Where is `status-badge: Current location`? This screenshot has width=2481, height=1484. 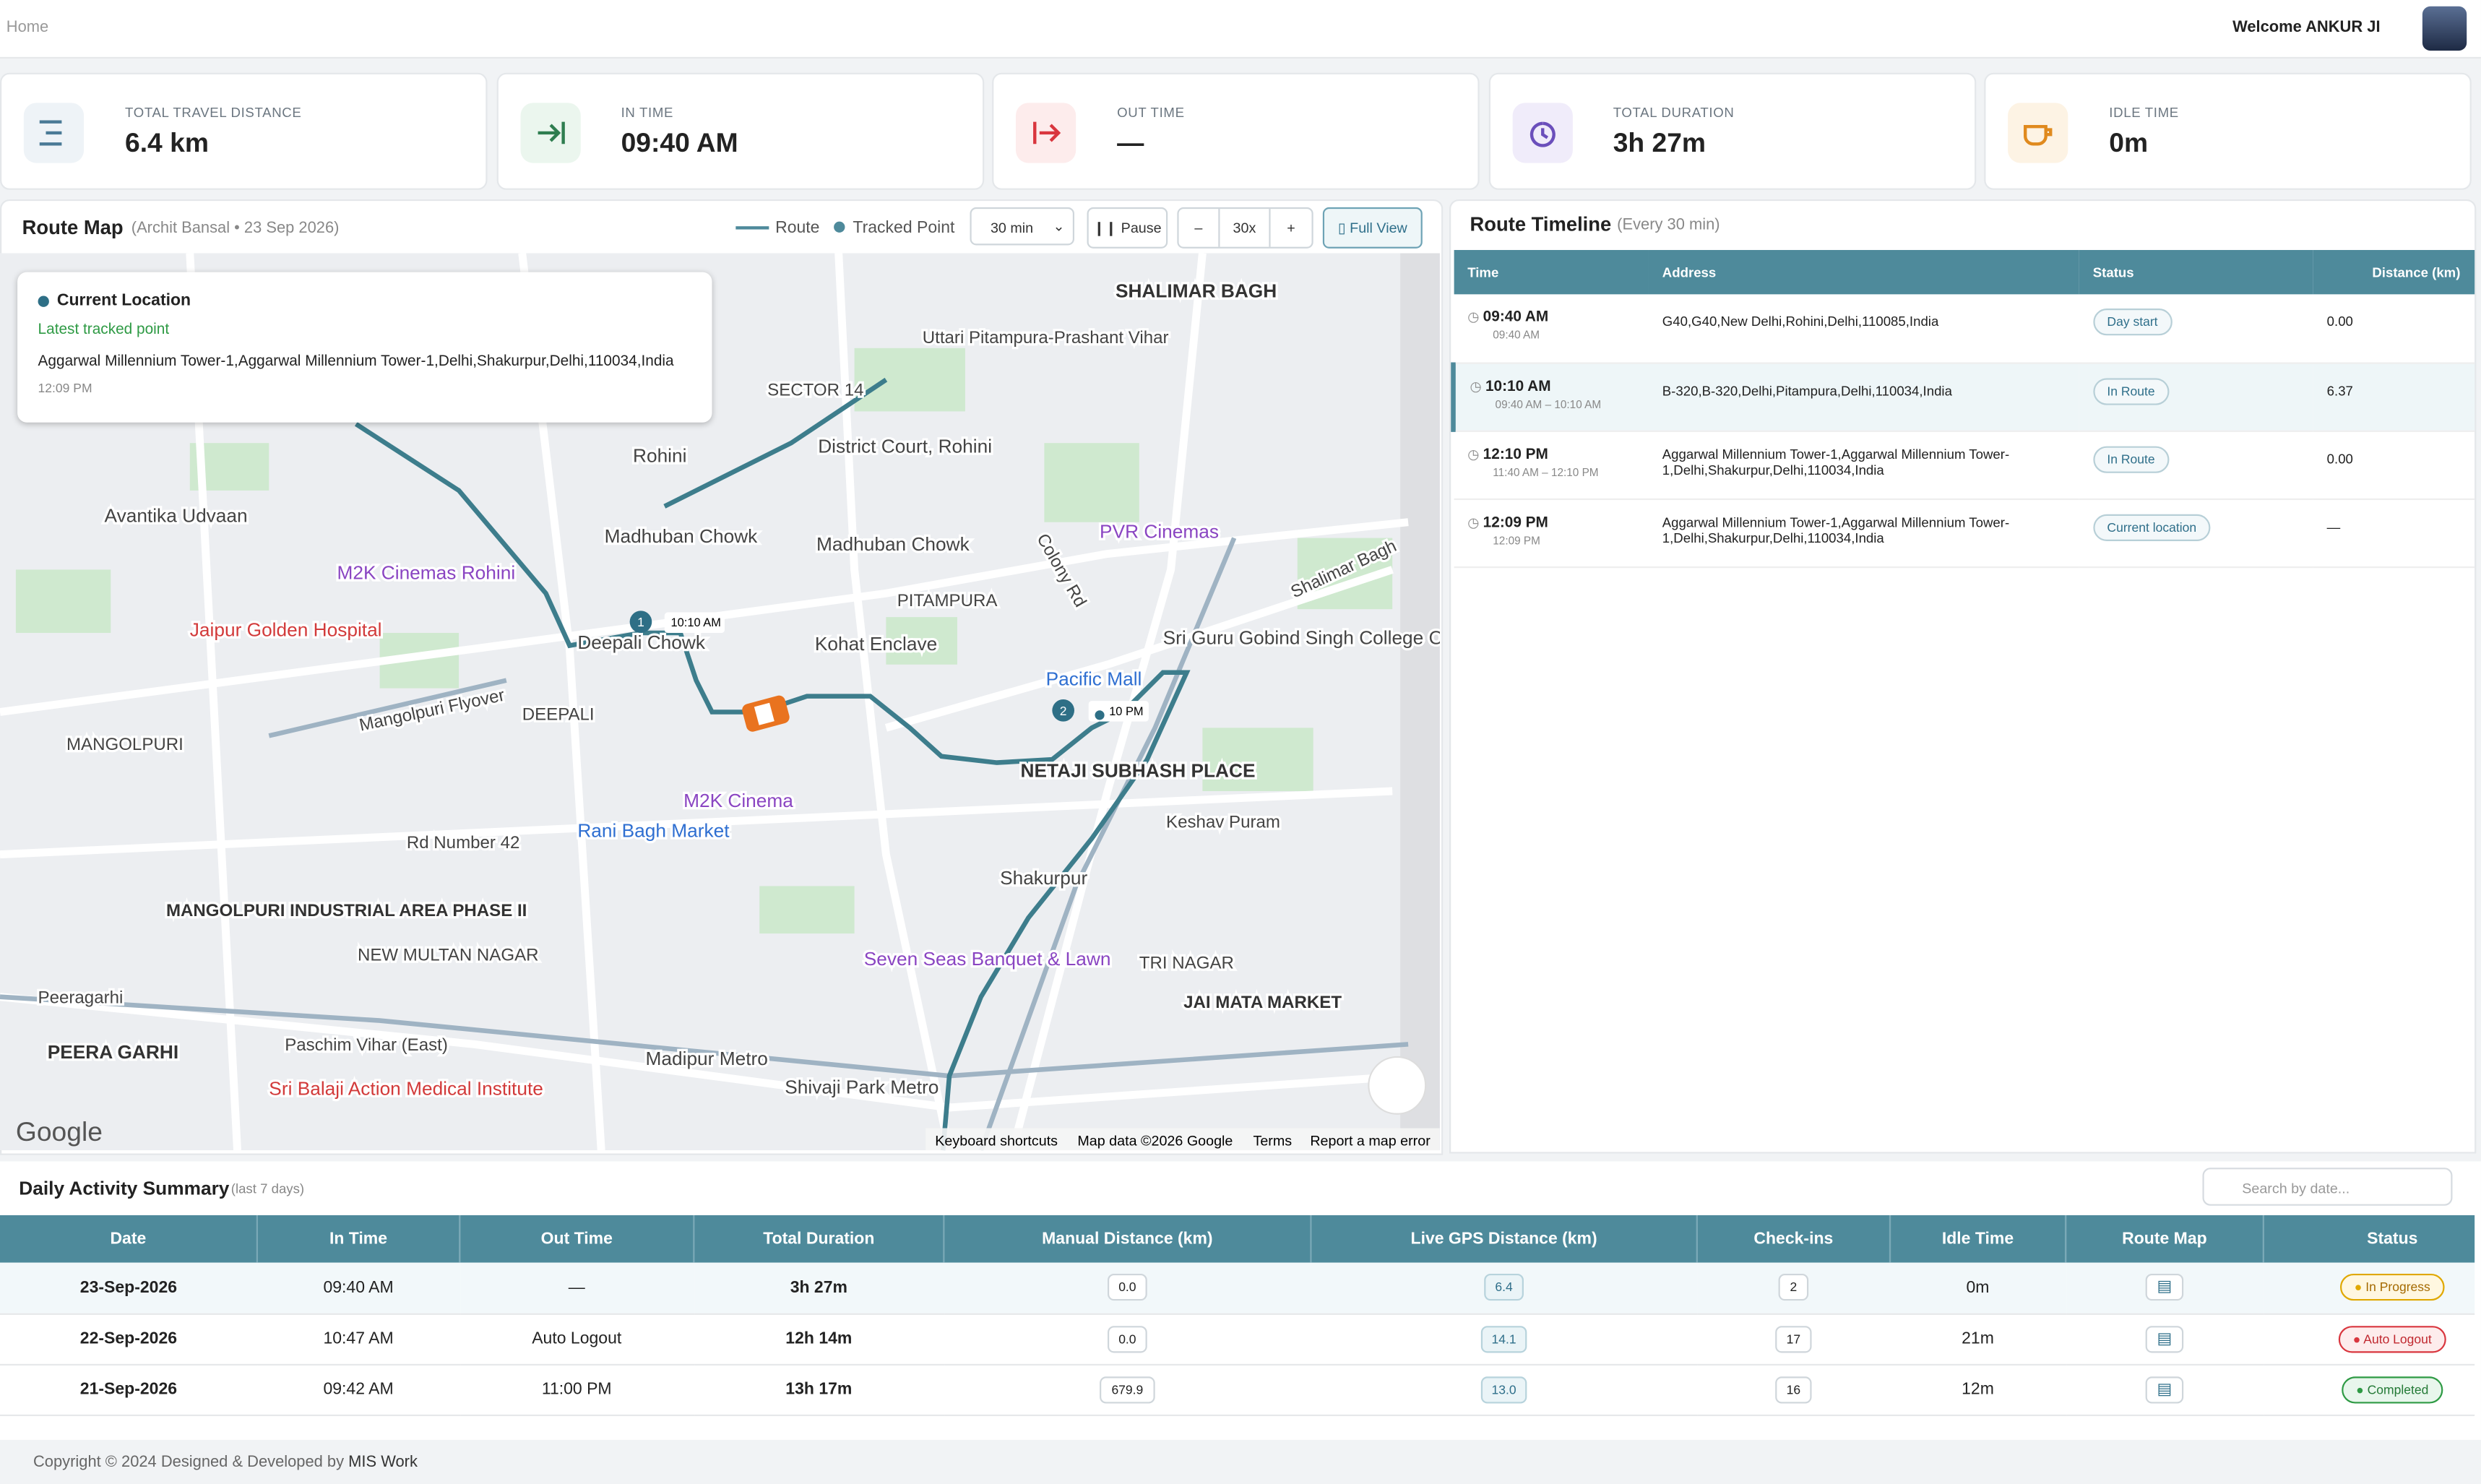
status-badge: Current location is located at coordinates (2151, 526).